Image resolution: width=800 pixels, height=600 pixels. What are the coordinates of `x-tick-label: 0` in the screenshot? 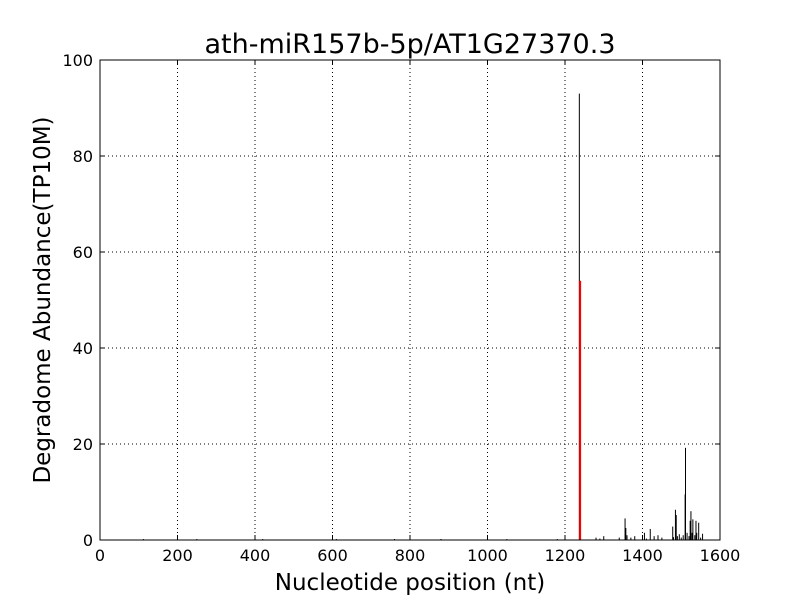 It's located at (100, 555).